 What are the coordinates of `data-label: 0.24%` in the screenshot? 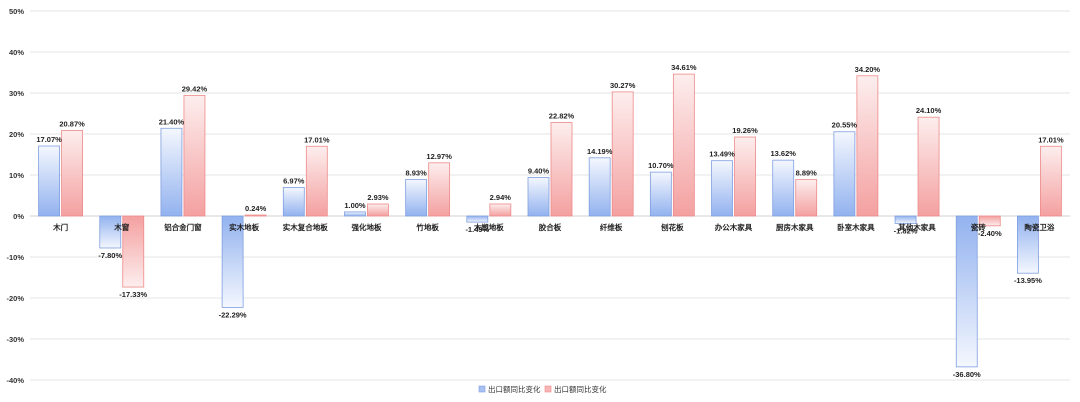 It's located at (256, 208).